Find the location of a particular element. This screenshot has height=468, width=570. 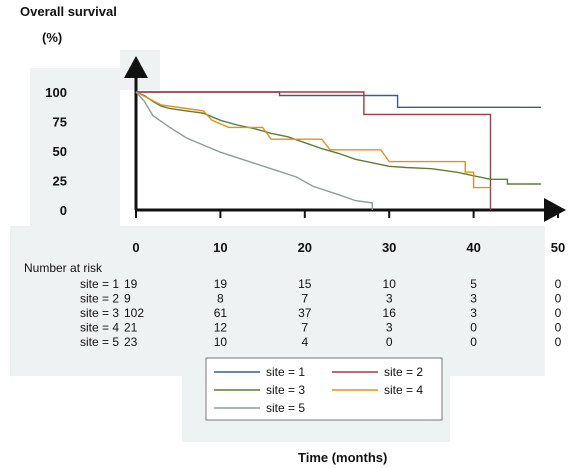

legend-label-site-3: site = 3 is located at coordinates (285, 390).